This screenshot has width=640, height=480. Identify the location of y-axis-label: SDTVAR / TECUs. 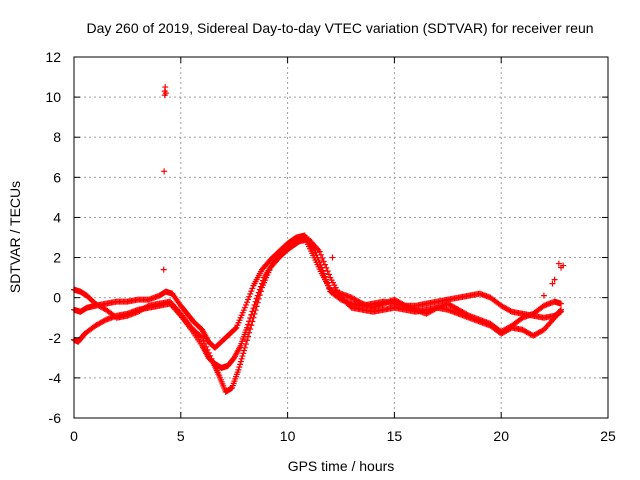
(15, 237).